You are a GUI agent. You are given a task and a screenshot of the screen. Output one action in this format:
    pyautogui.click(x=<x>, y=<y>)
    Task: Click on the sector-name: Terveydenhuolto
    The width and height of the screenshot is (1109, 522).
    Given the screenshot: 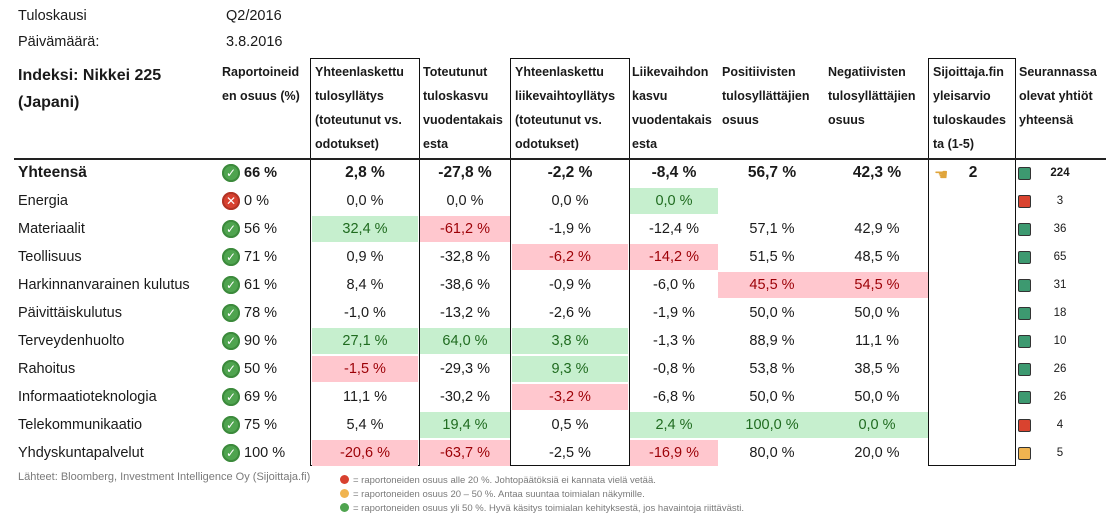 What is the action you would take?
    pyautogui.click(x=71, y=341)
    